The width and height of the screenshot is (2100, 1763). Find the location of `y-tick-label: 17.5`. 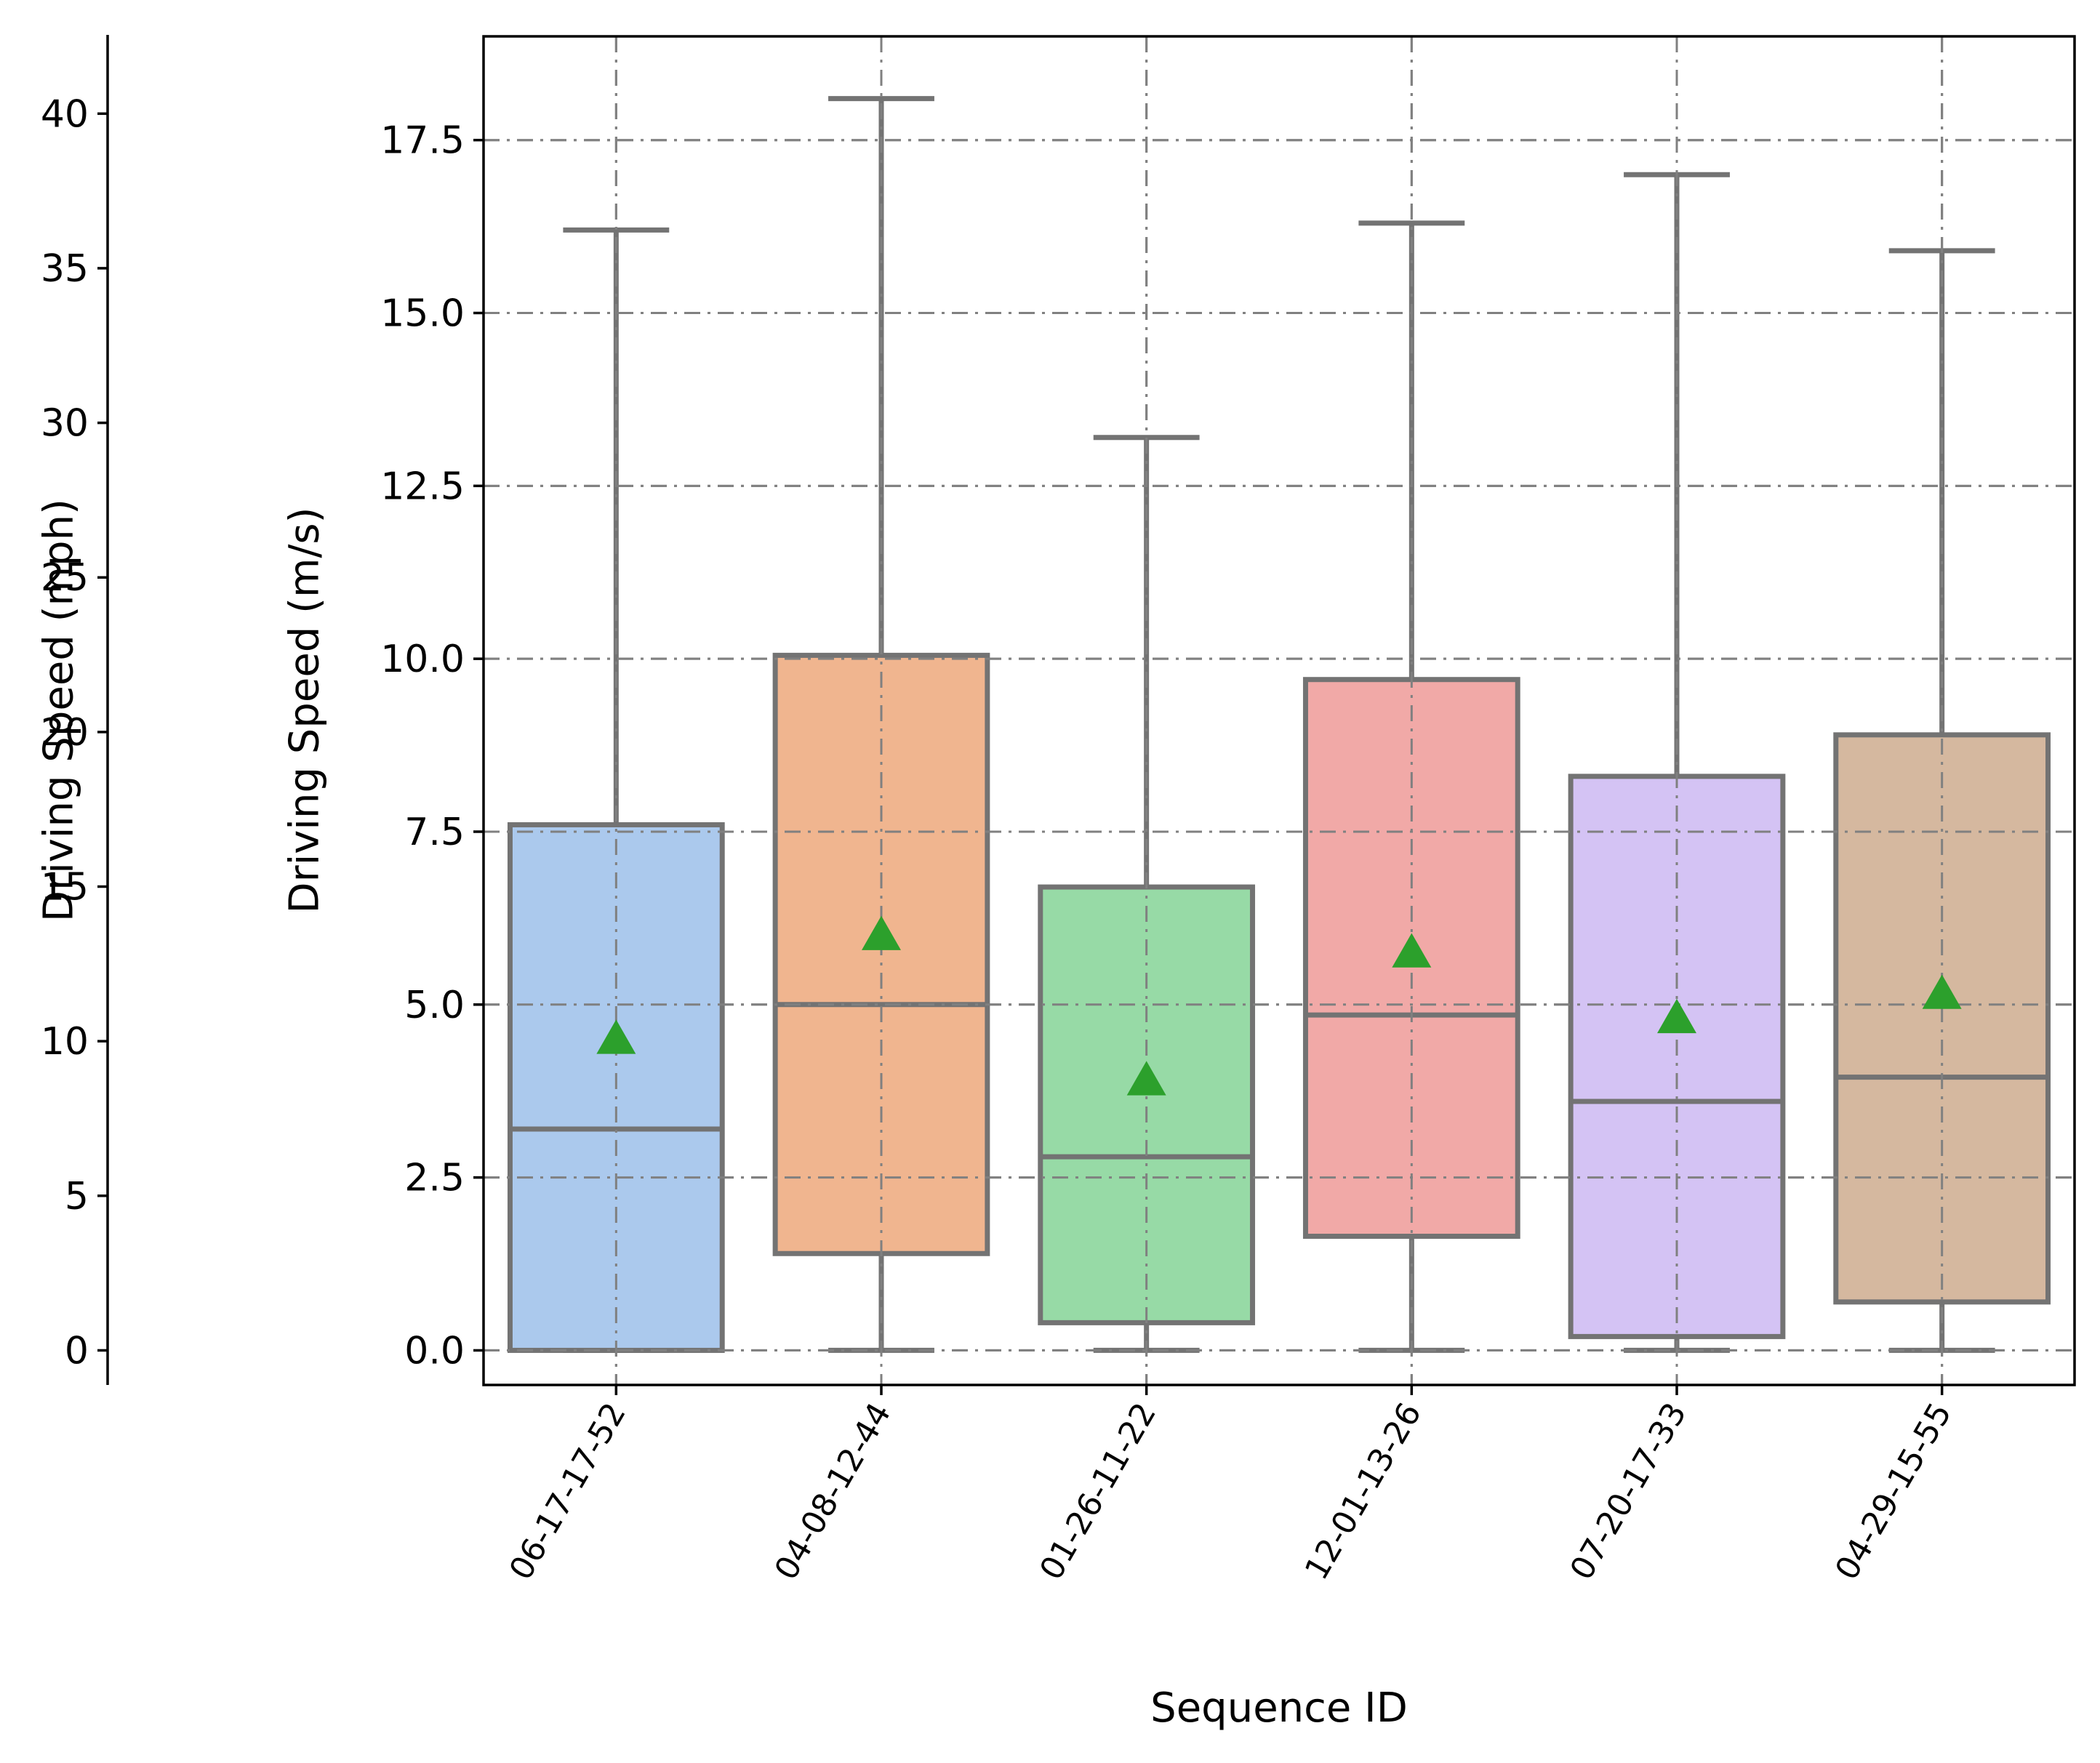

y-tick-label: 17.5 is located at coordinates (423, 141).